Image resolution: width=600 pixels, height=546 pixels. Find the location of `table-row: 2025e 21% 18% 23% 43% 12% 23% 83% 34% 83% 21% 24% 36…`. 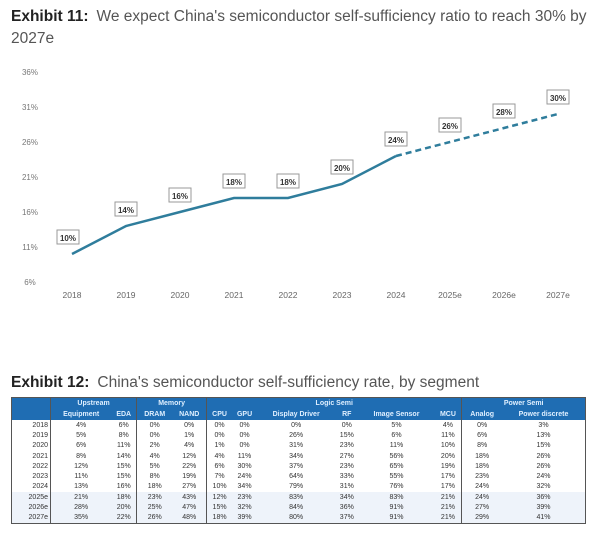

table-row: 2025e 21% 18% 23% 43% 12% 23% 83% 34% 83% 21% 24% 36… is located at coordinates (298, 497).